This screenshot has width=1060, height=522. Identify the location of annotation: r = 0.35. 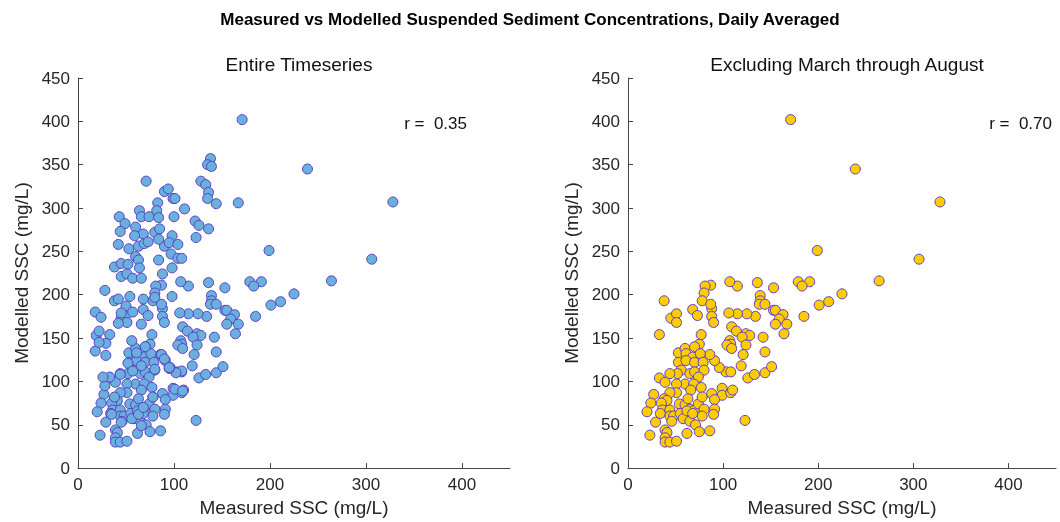
(436, 123).